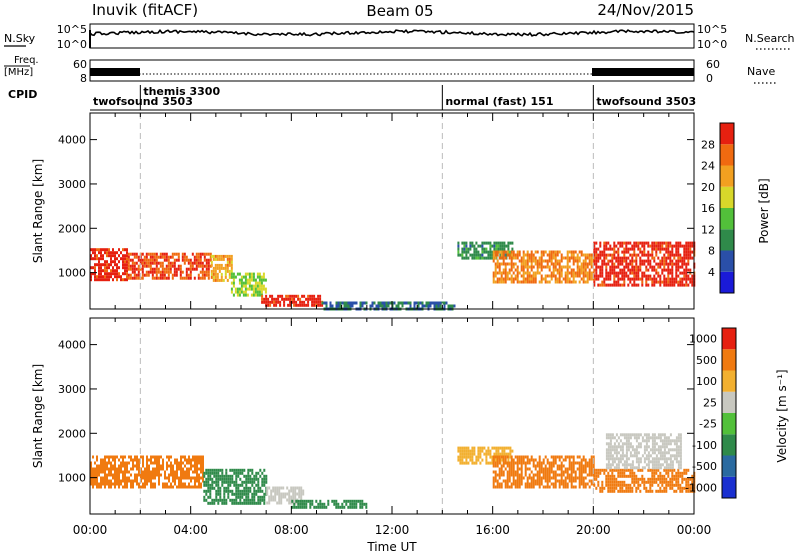  What do you see at coordinates (727, 208) in the screenshot?
I see `colorbar-frame` at bounding box center [727, 208].